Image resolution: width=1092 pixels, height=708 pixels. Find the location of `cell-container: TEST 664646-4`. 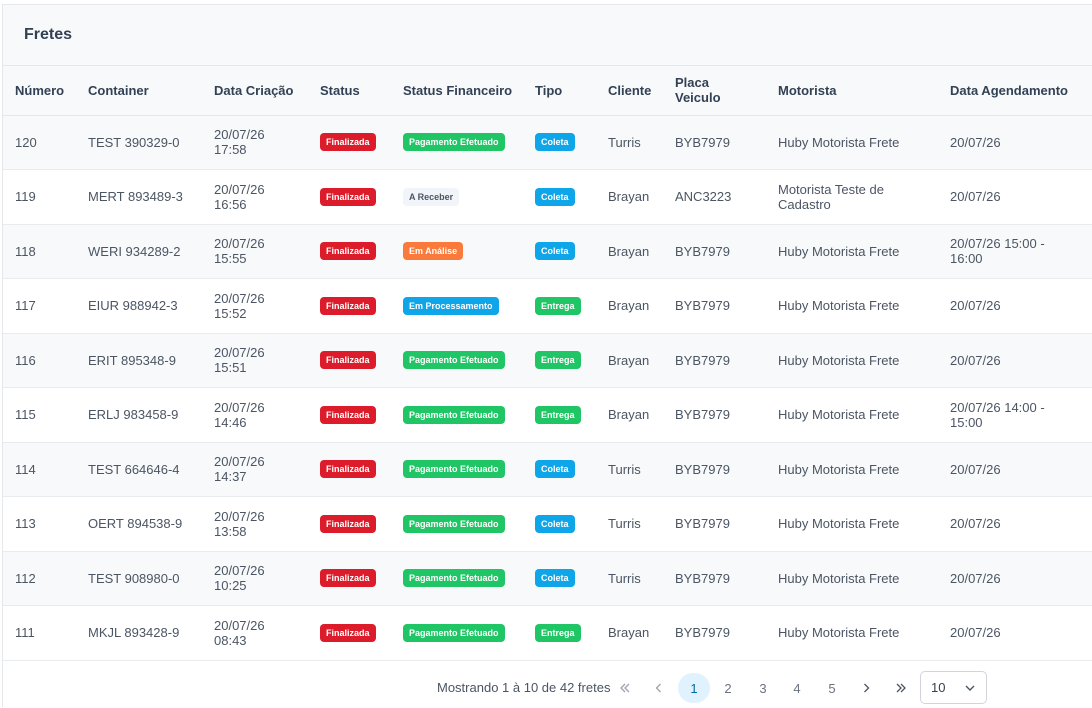

cell-container: TEST 664646-4 is located at coordinates (139, 469).